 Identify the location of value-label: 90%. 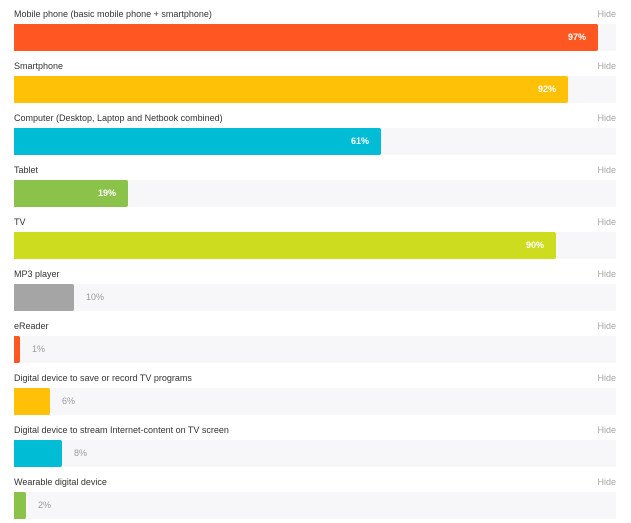
(534, 245).